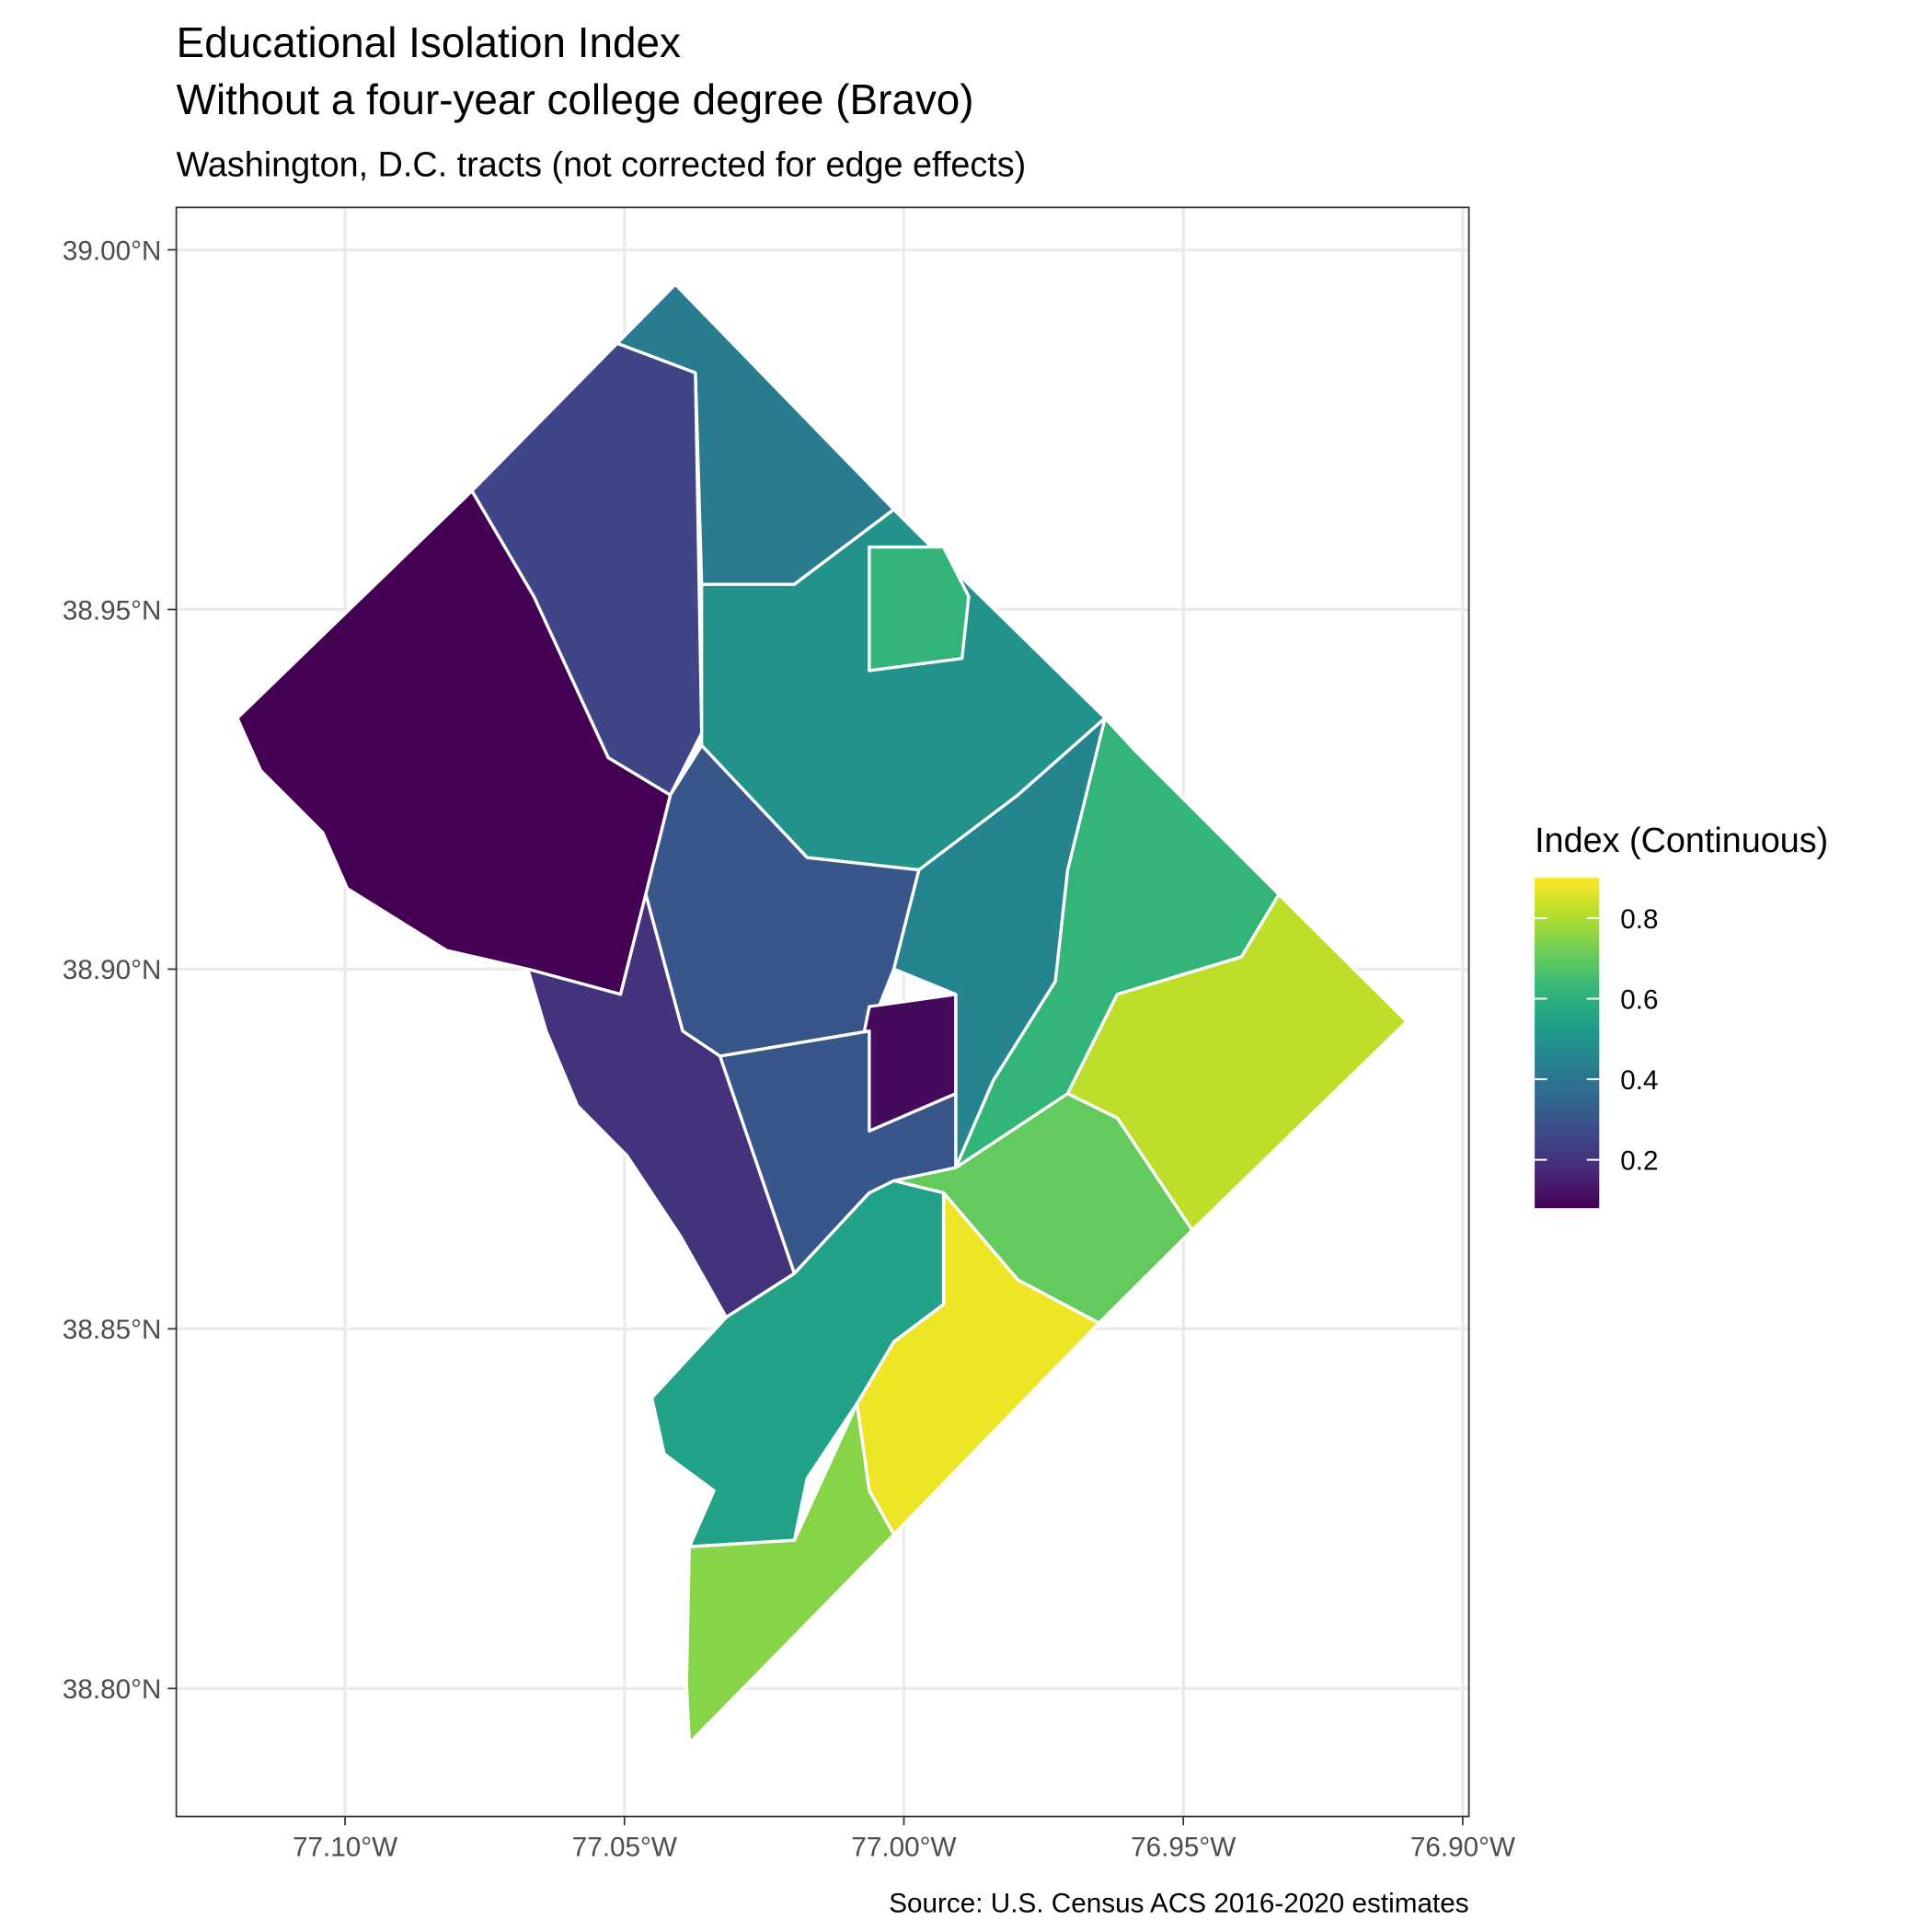 Image resolution: width=1932 pixels, height=1932 pixels. I want to click on y-tick-label: 39.00°N, so click(112, 251).